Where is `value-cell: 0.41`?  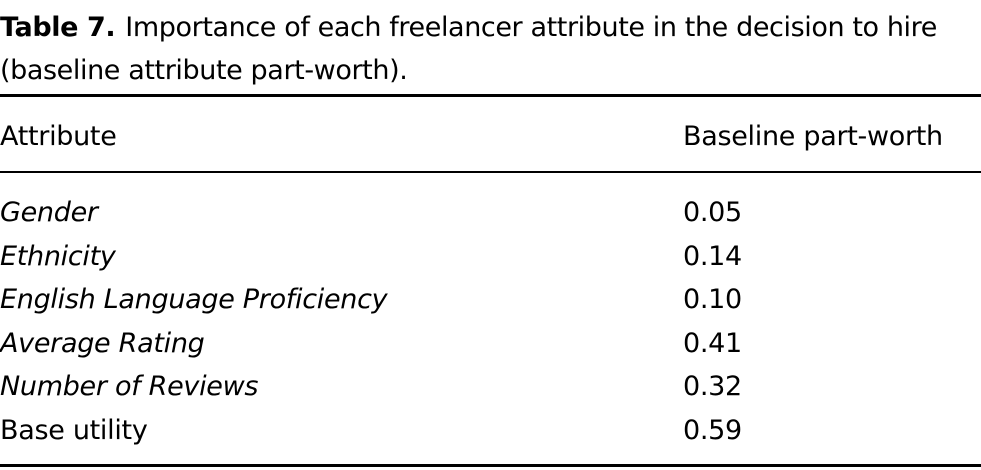
value-cell: 0.41 is located at coordinates (712, 343).